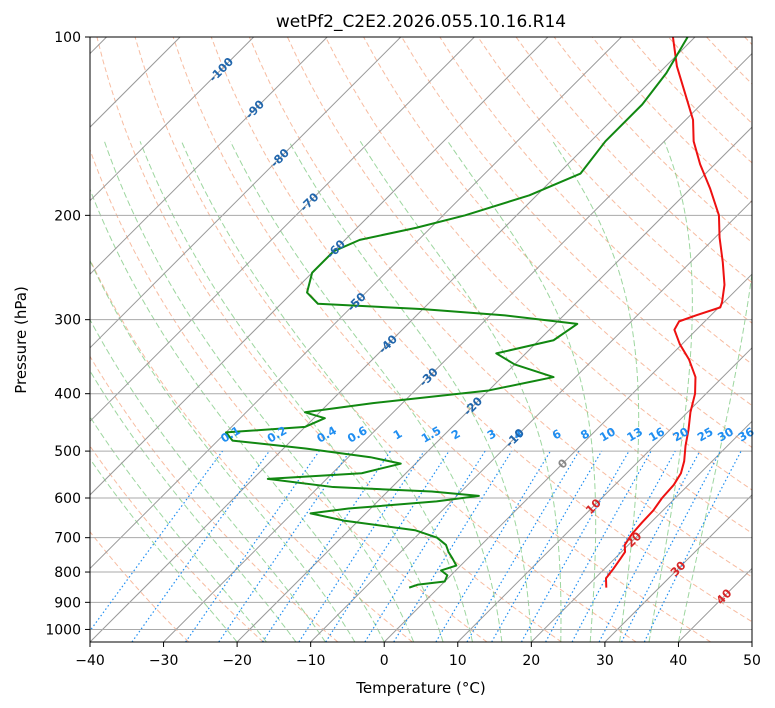 The image size is (775, 708). Describe the element at coordinates (67, 539) in the screenshot. I see `y-tick-label: 700` at that location.